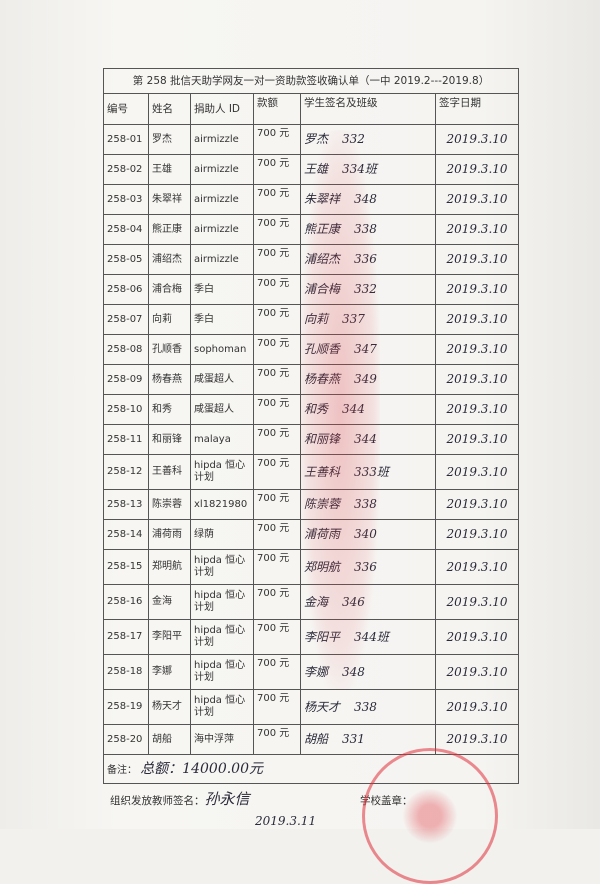  What do you see at coordinates (169, 472) in the screenshot?
I see `cell-name: 王善科` at bounding box center [169, 472].